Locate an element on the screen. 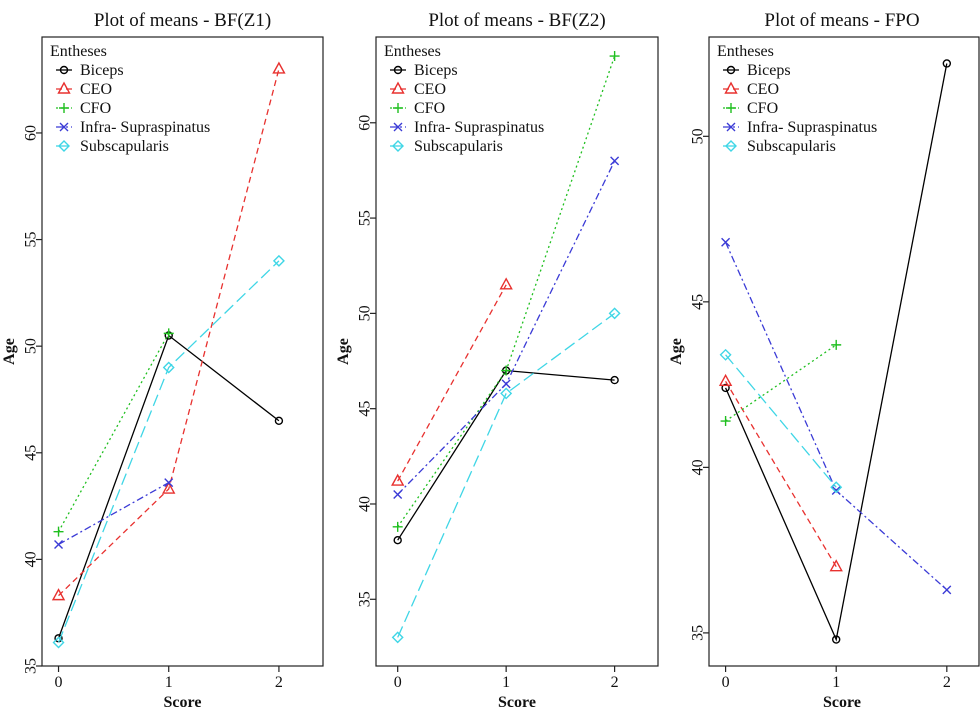 Image resolution: width=980 pixels, height=711 pixels. plot-title: Plot of means - BF(Z2) is located at coordinates (516, 20).